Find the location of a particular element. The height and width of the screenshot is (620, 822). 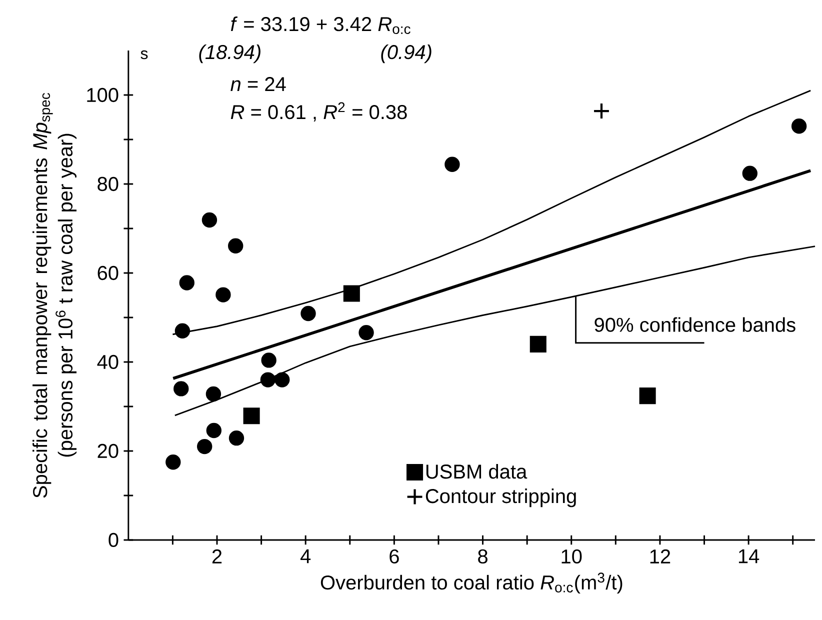

text: f = 33.19 + 3.42 R$_{o:c}$ is located at coordinates (320, 25).